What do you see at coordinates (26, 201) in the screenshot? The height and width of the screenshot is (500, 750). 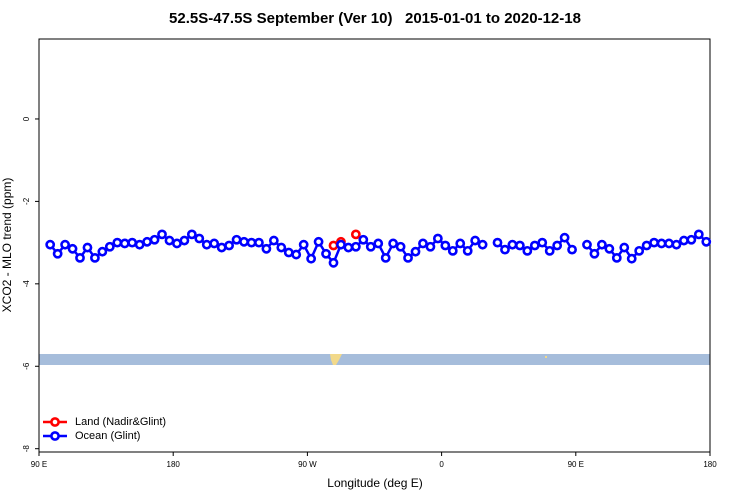 I see `y-tick-label: -2` at bounding box center [26, 201].